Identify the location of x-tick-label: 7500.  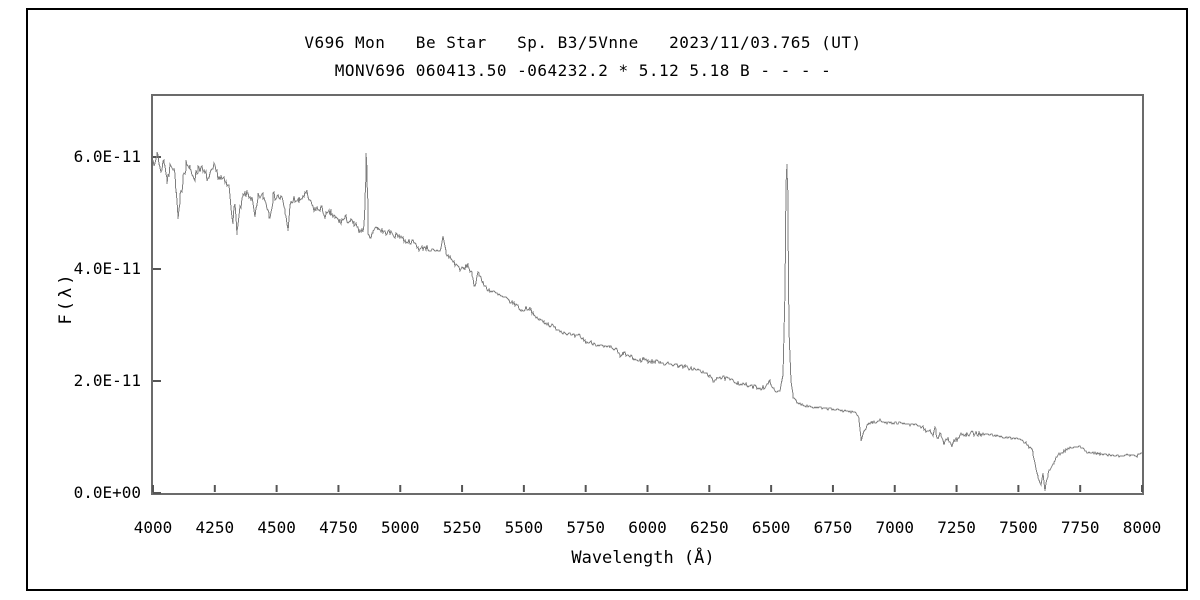
(1018, 527).